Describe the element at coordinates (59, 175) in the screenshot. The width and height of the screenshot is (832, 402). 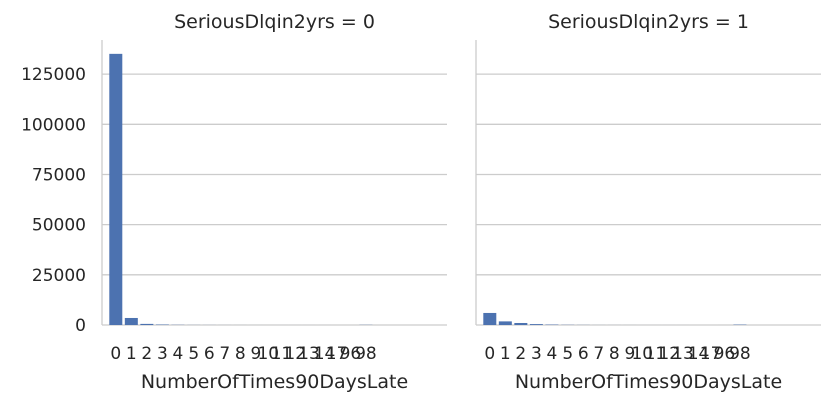
I see `y-tick-label: 75000` at that location.